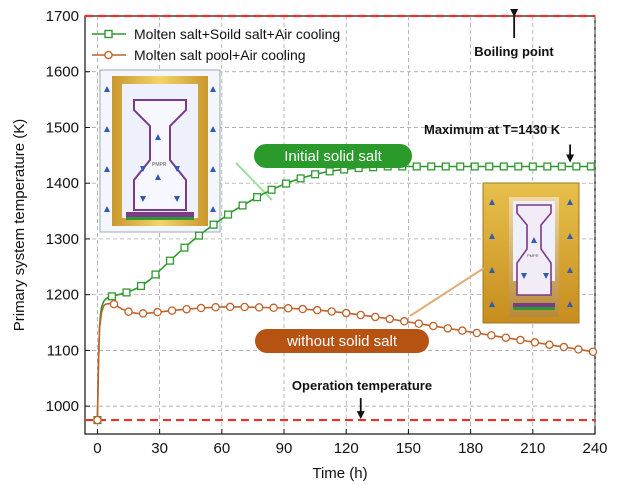 This screenshot has height=485, width=619. What do you see at coordinates (62, 239) in the screenshot?
I see `y-tick-label: 1300` at bounding box center [62, 239].